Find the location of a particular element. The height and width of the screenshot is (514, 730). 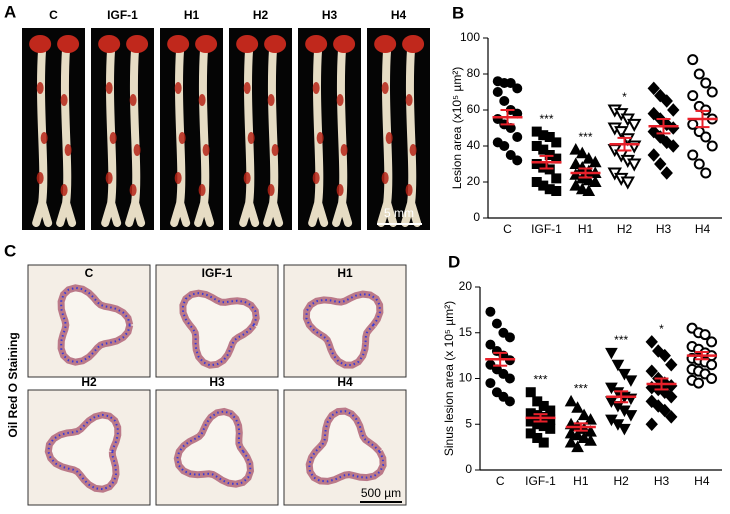

y-tick-label: 20 is located at coordinates (474, 181).